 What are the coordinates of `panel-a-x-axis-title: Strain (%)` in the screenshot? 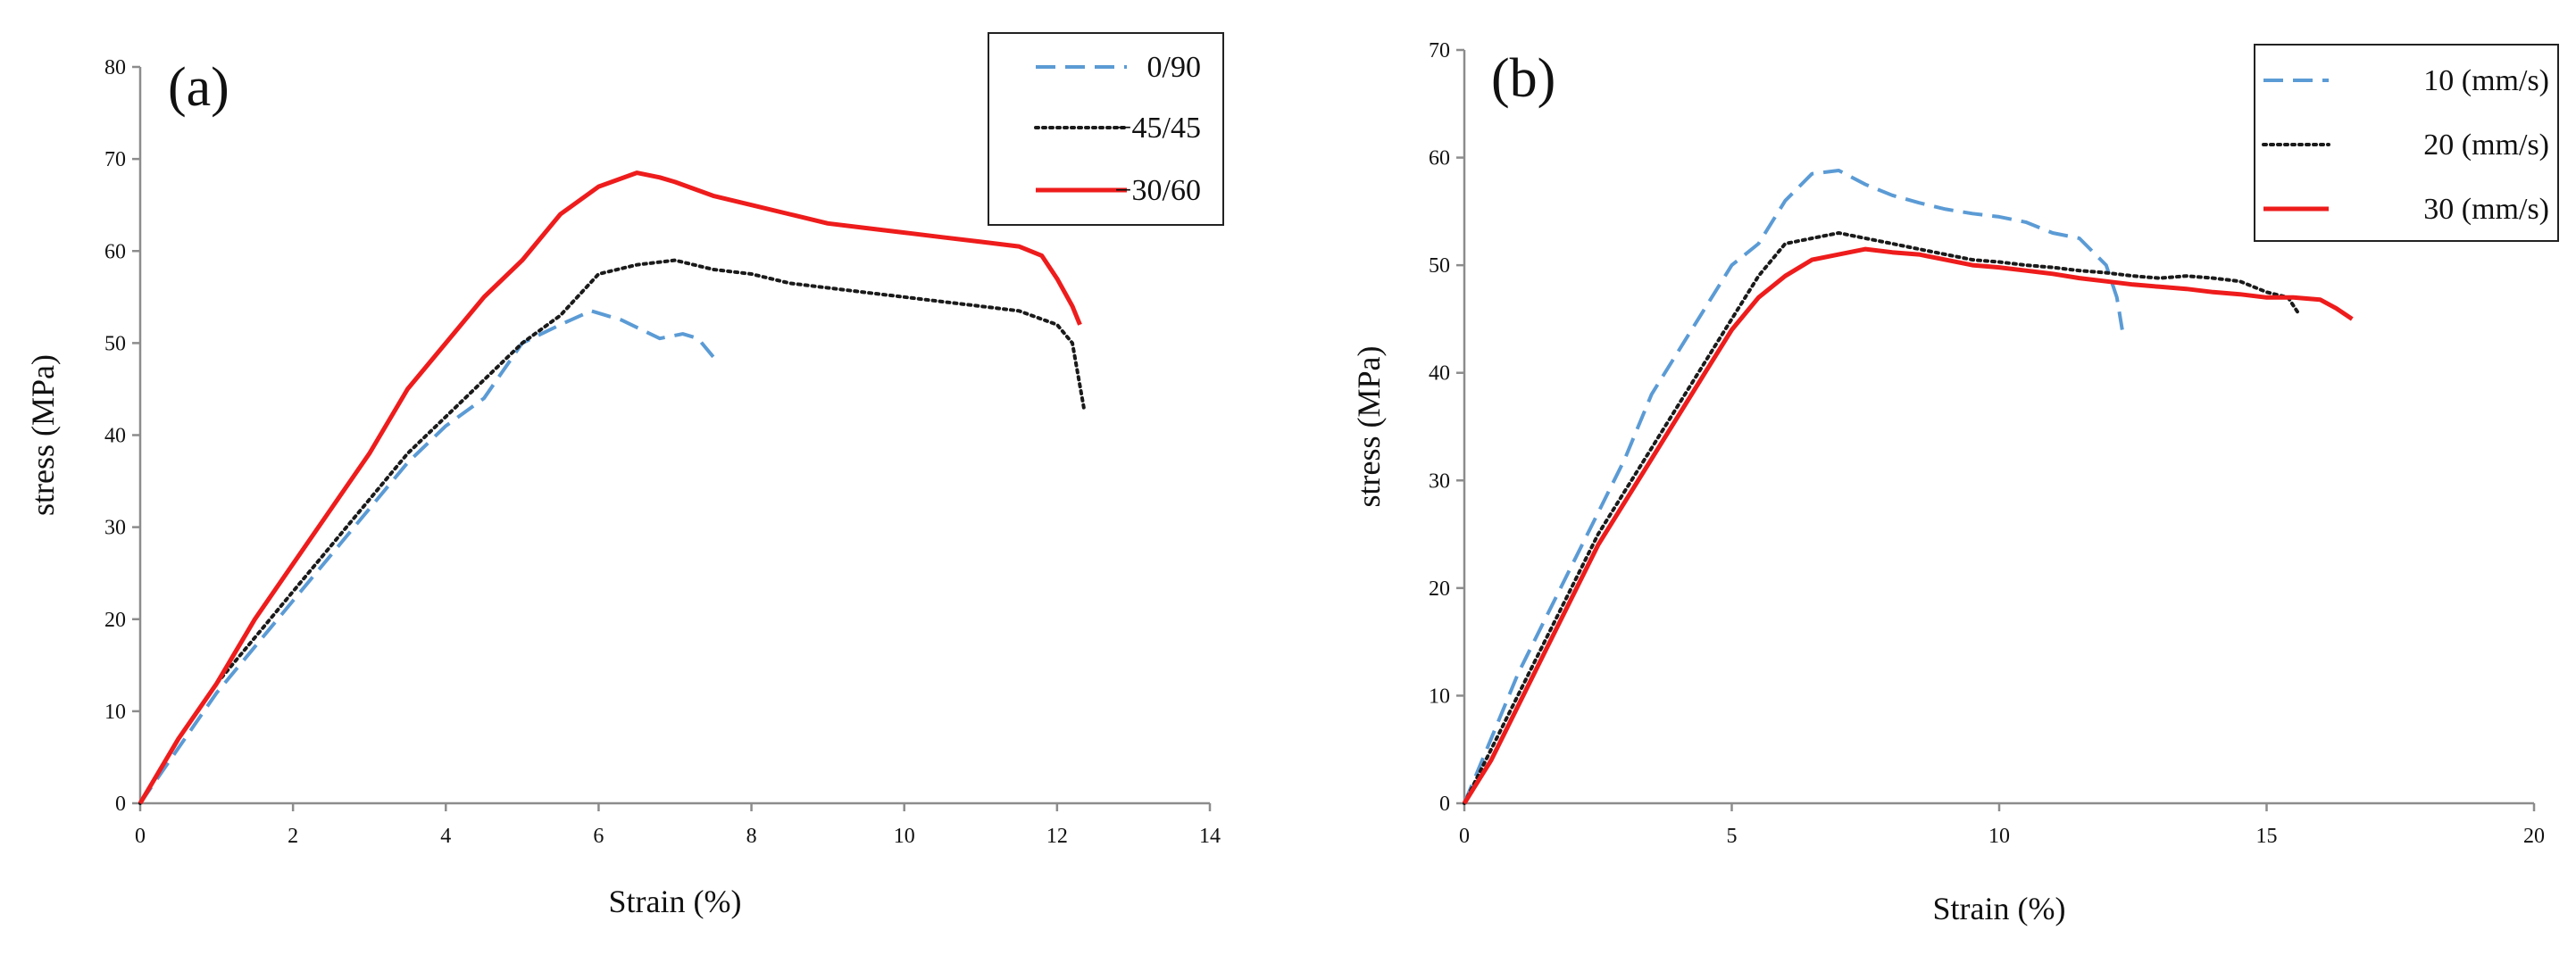 It's located at (675, 901).